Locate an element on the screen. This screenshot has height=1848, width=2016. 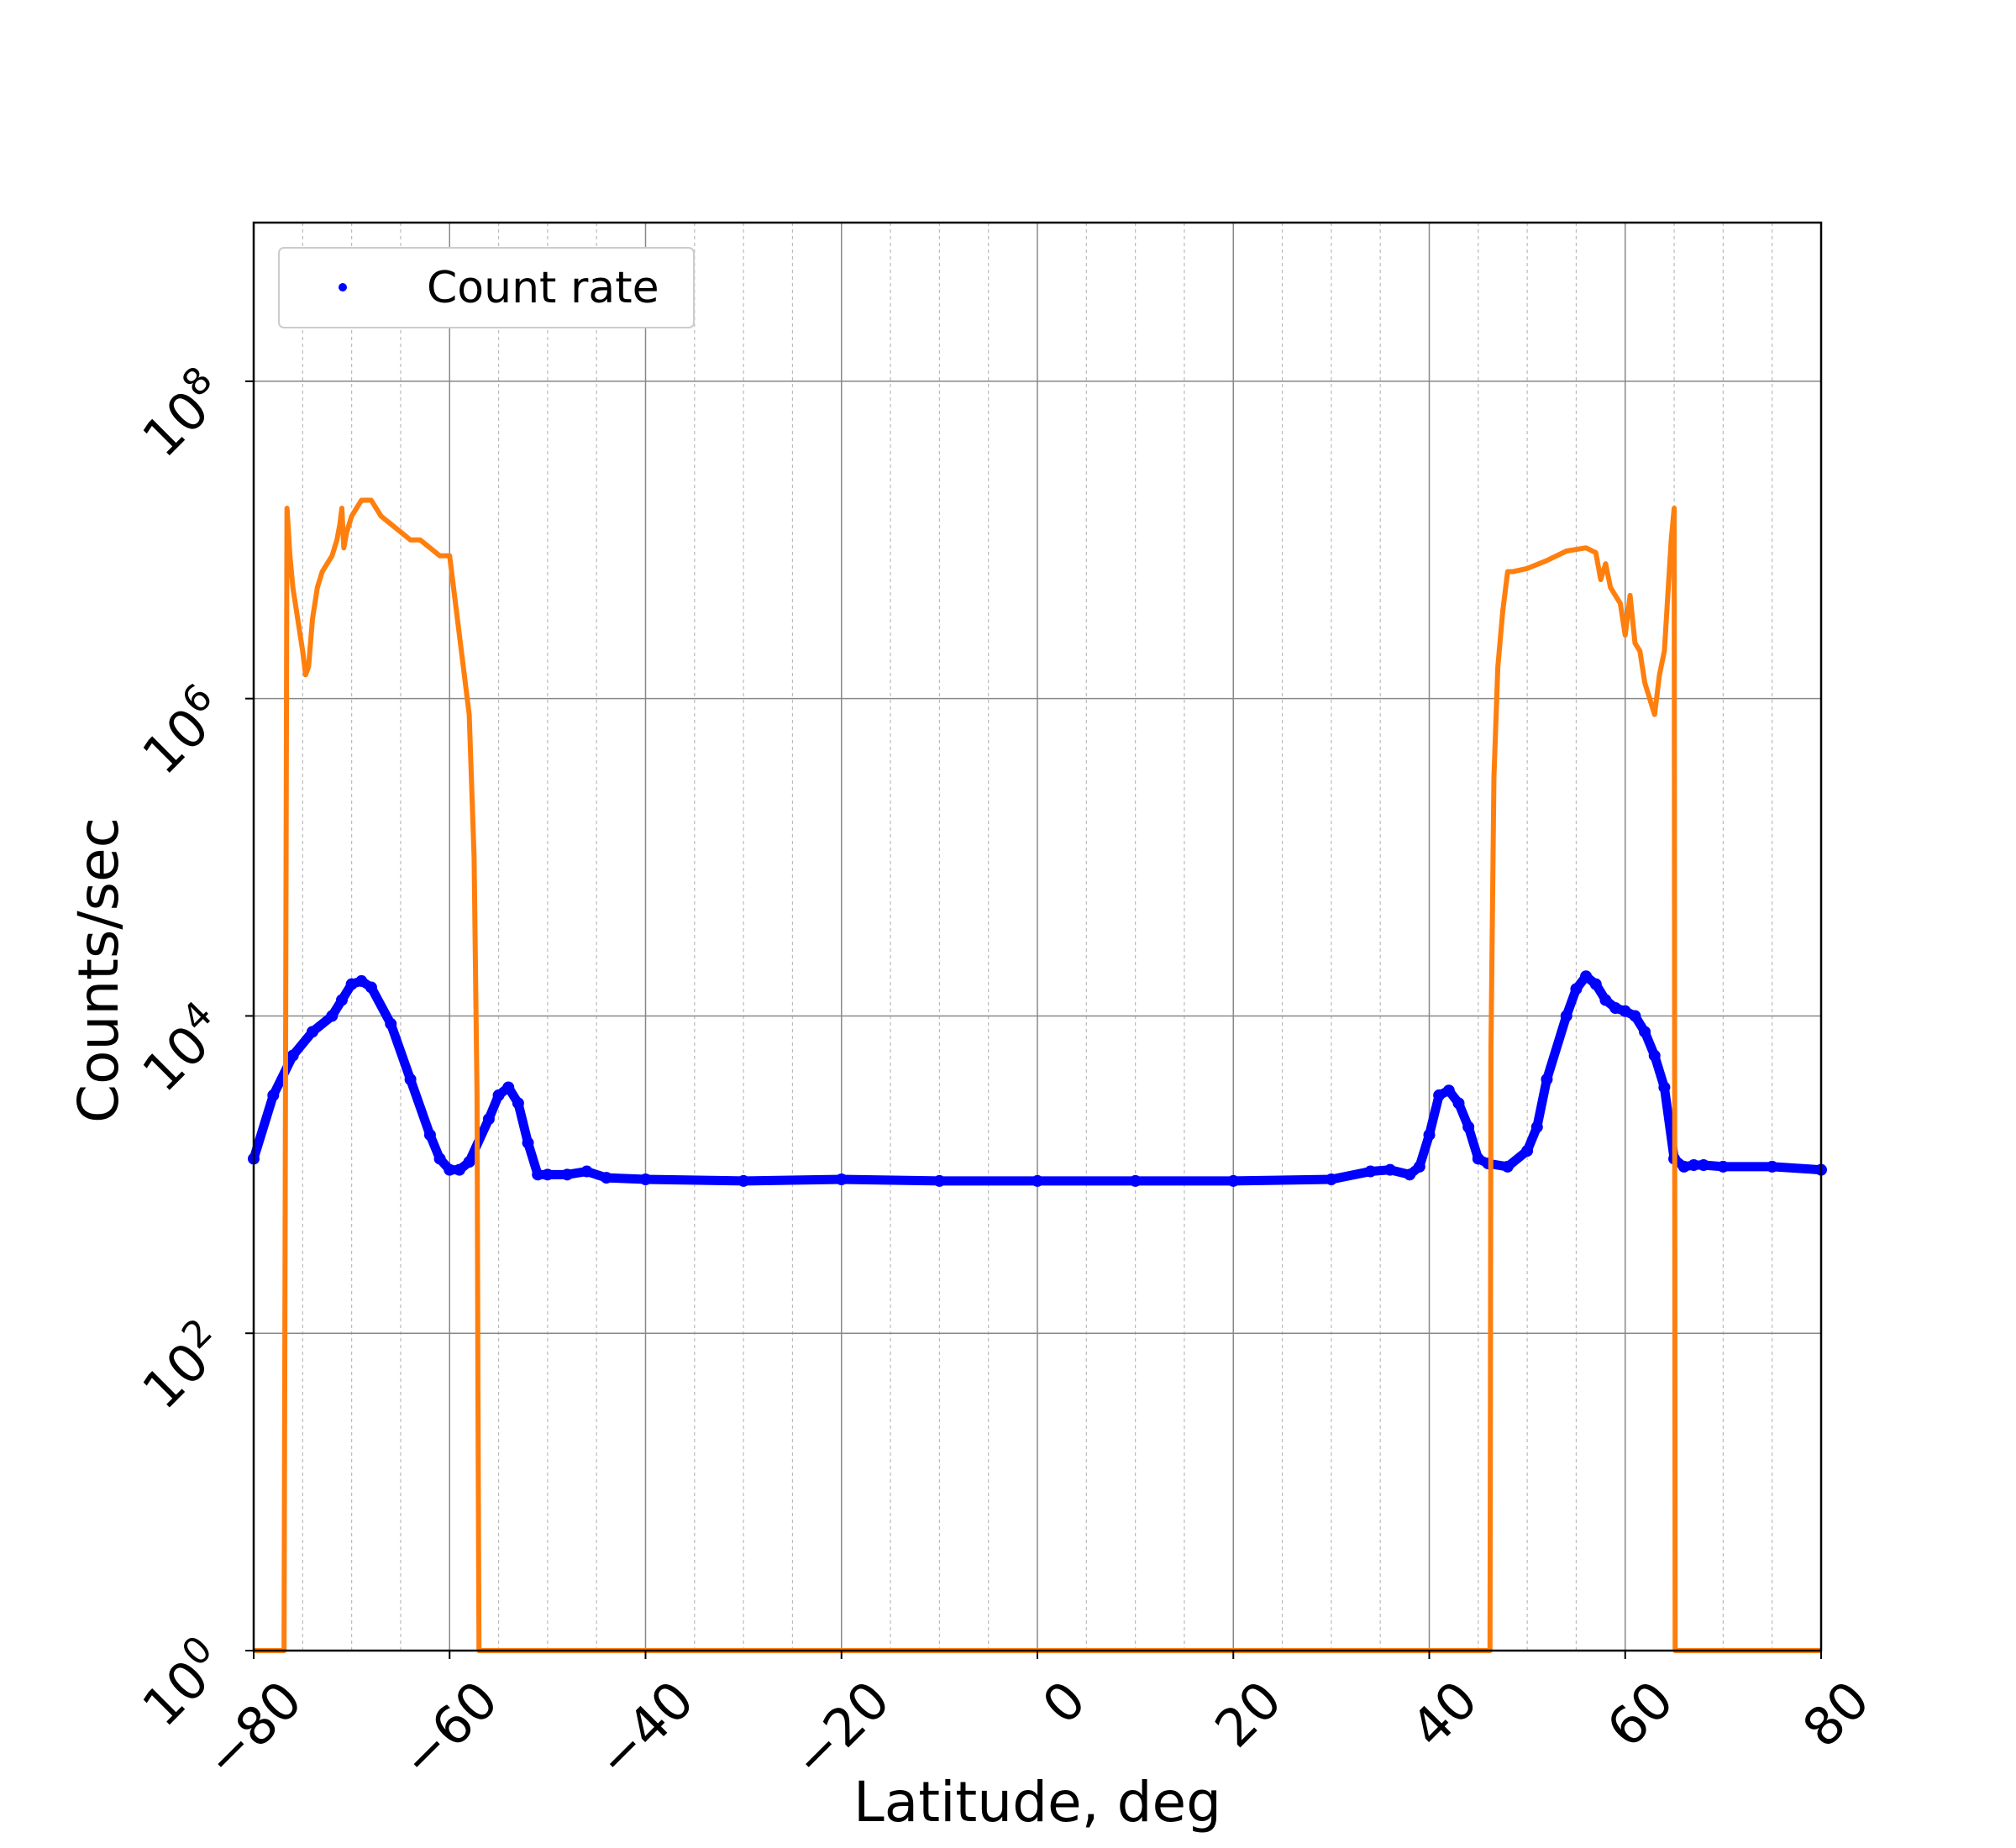
x-tick-label: −40 is located at coordinates (645, 1729).